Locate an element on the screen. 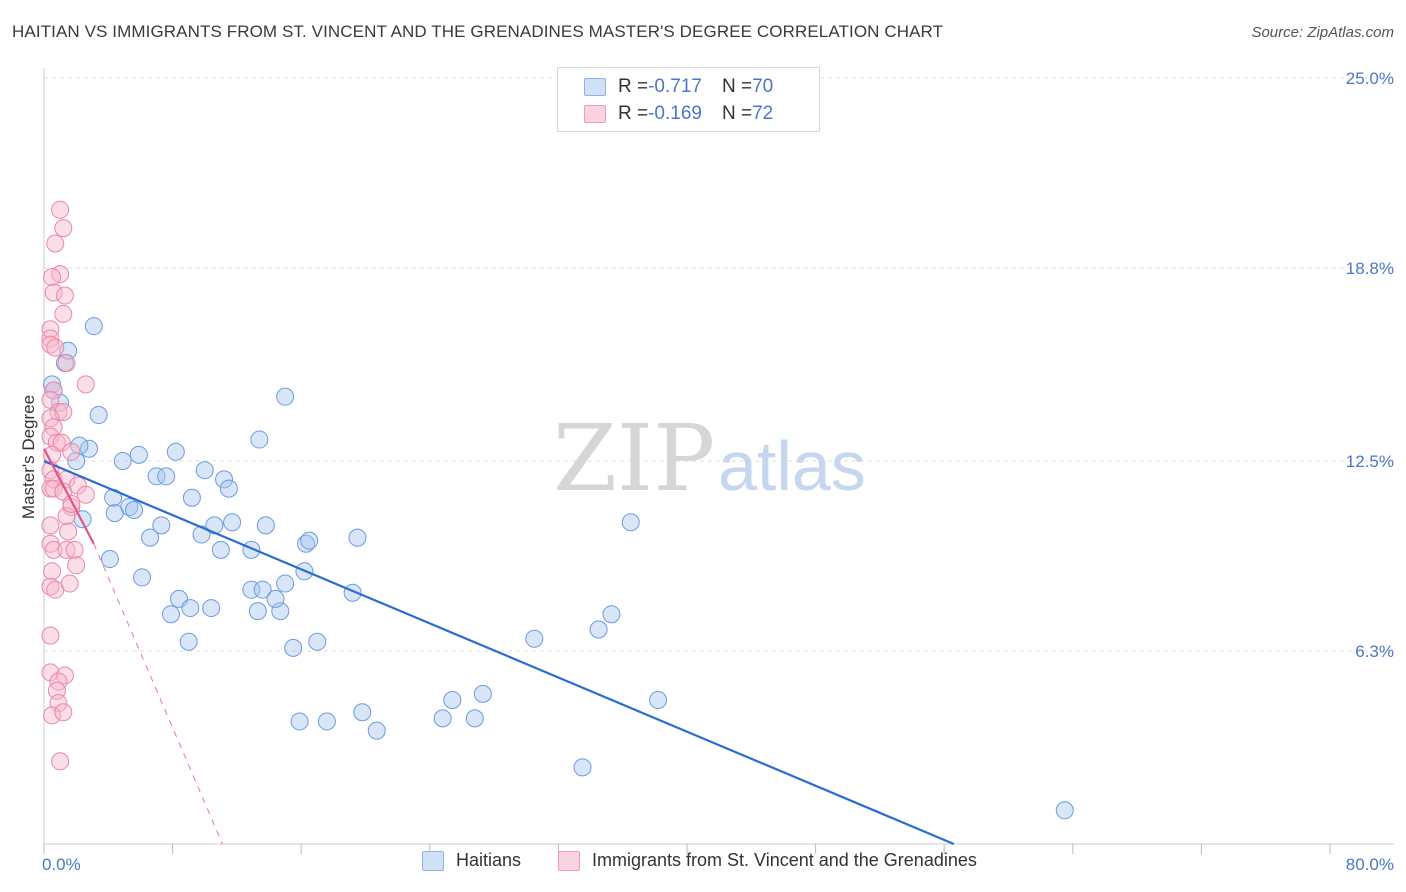  legend-swatch-haitians is located at coordinates (595, 87).